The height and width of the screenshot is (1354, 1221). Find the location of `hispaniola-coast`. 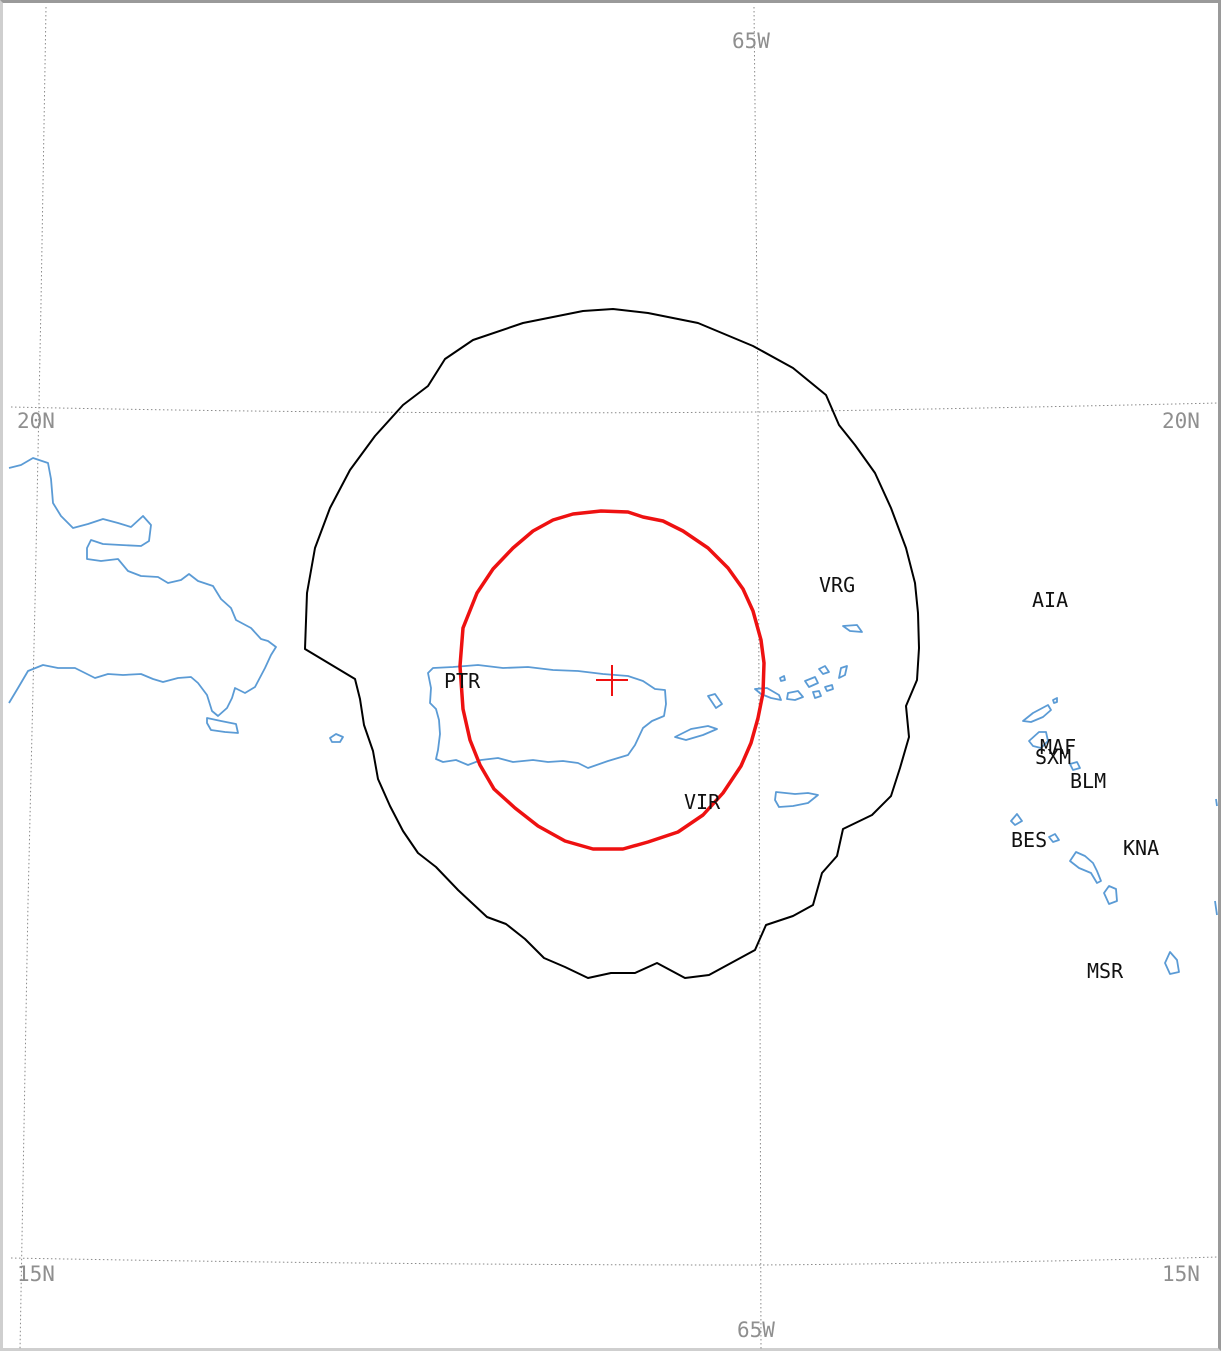

hispaniola-coast is located at coordinates (142, 587).